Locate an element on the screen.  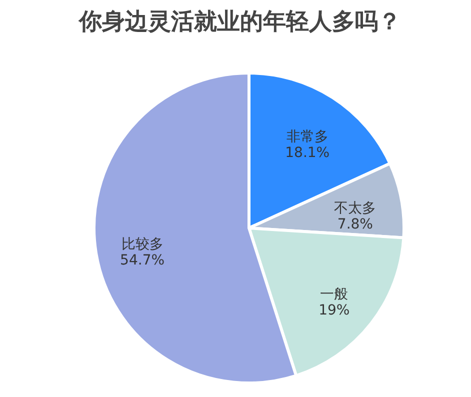
slice-label: 比较多 is located at coordinates (142, 244).